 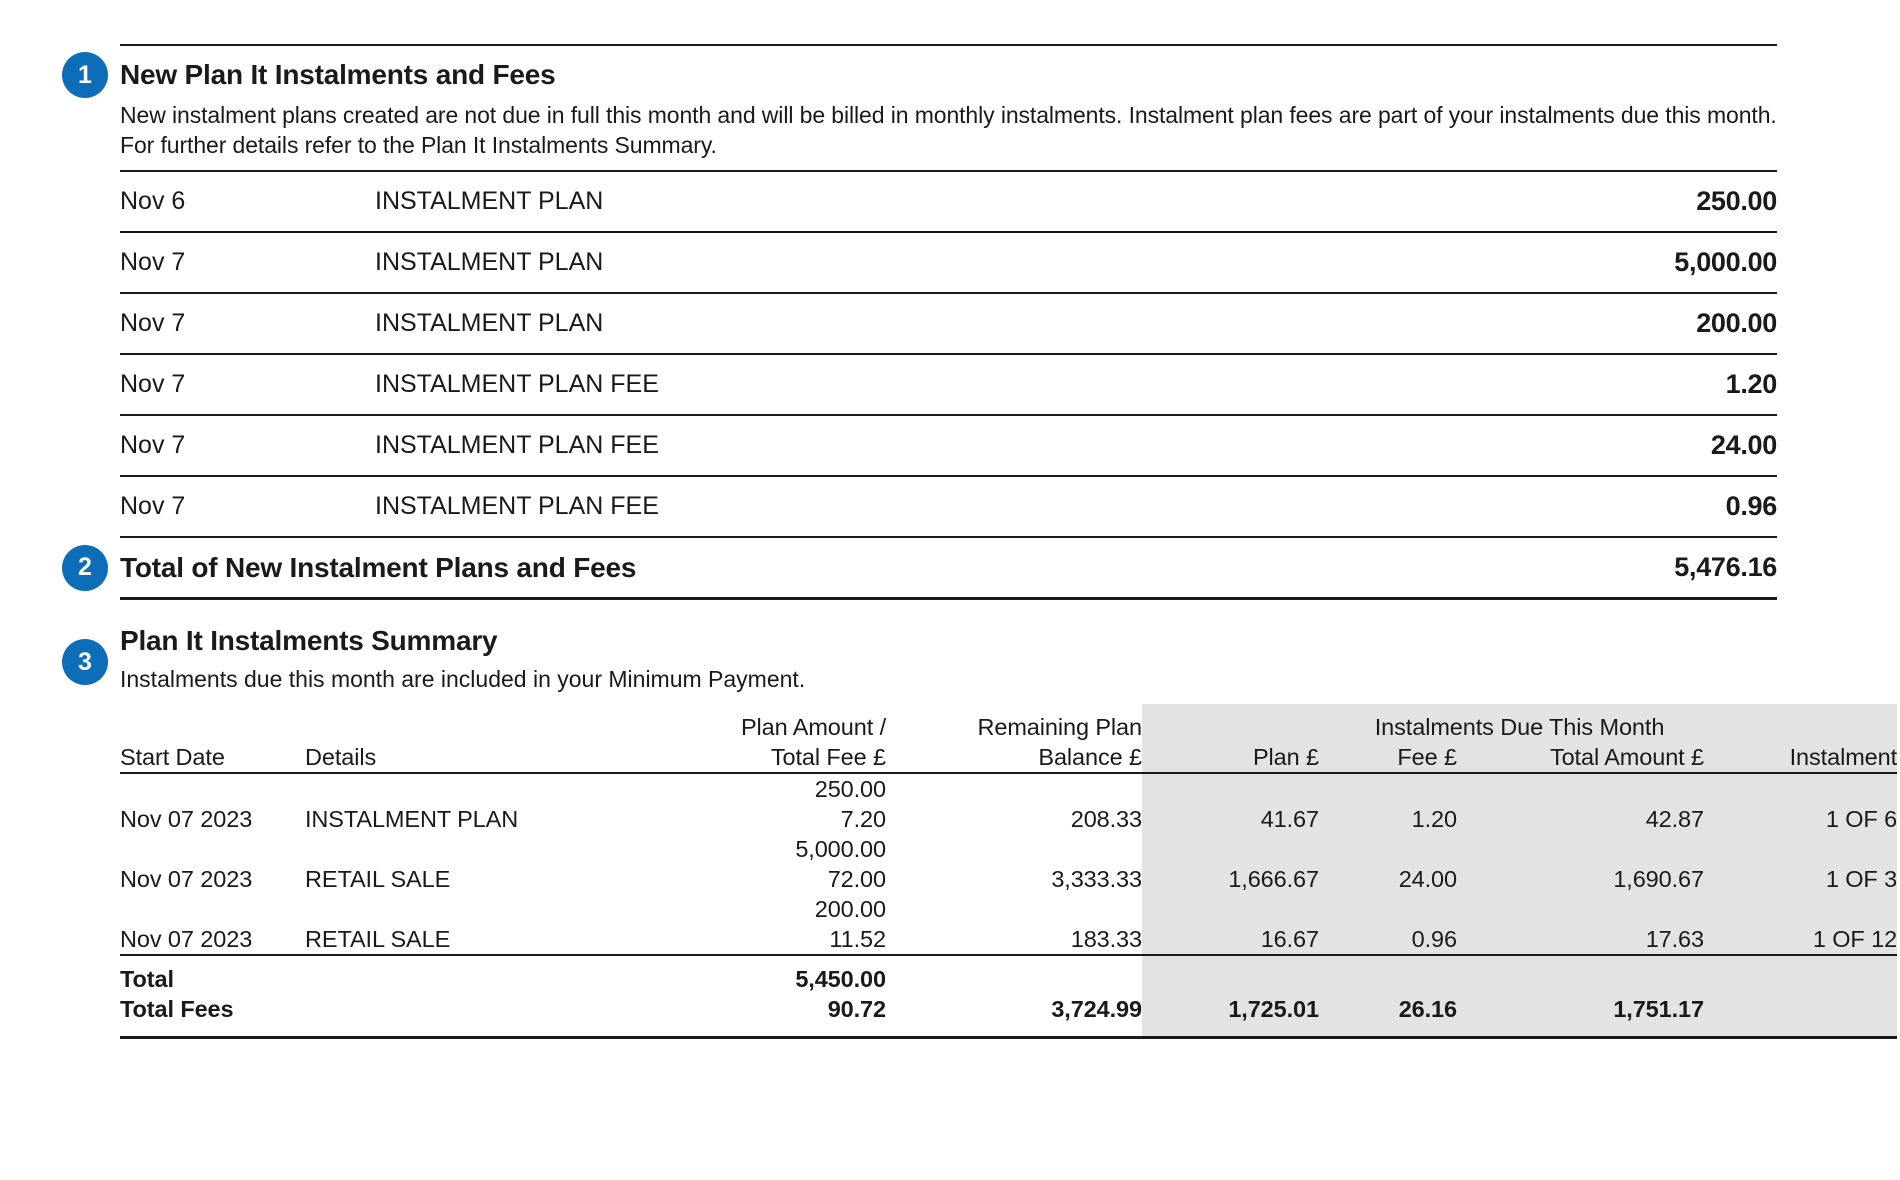 What do you see at coordinates (1014, 758) in the screenshot?
I see `remaining-balance-header-line2: Balance £` at bounding box center [1014, 758].